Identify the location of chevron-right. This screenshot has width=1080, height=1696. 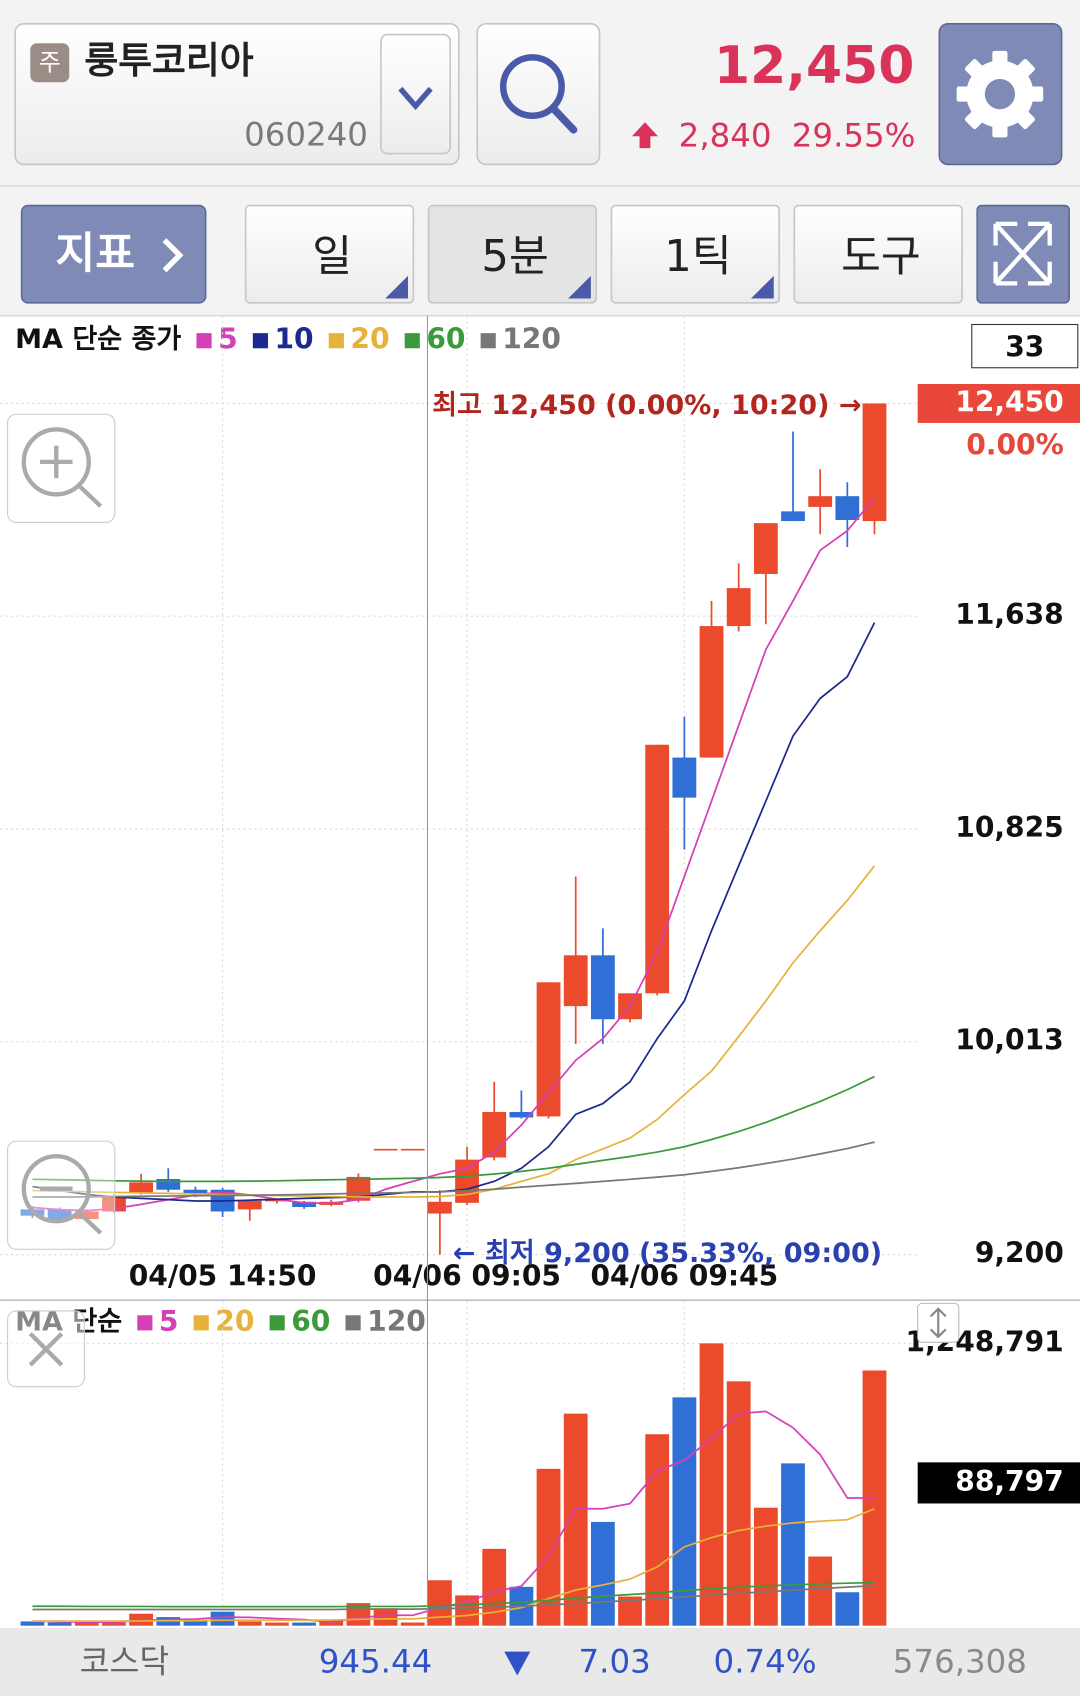
(173, 255).